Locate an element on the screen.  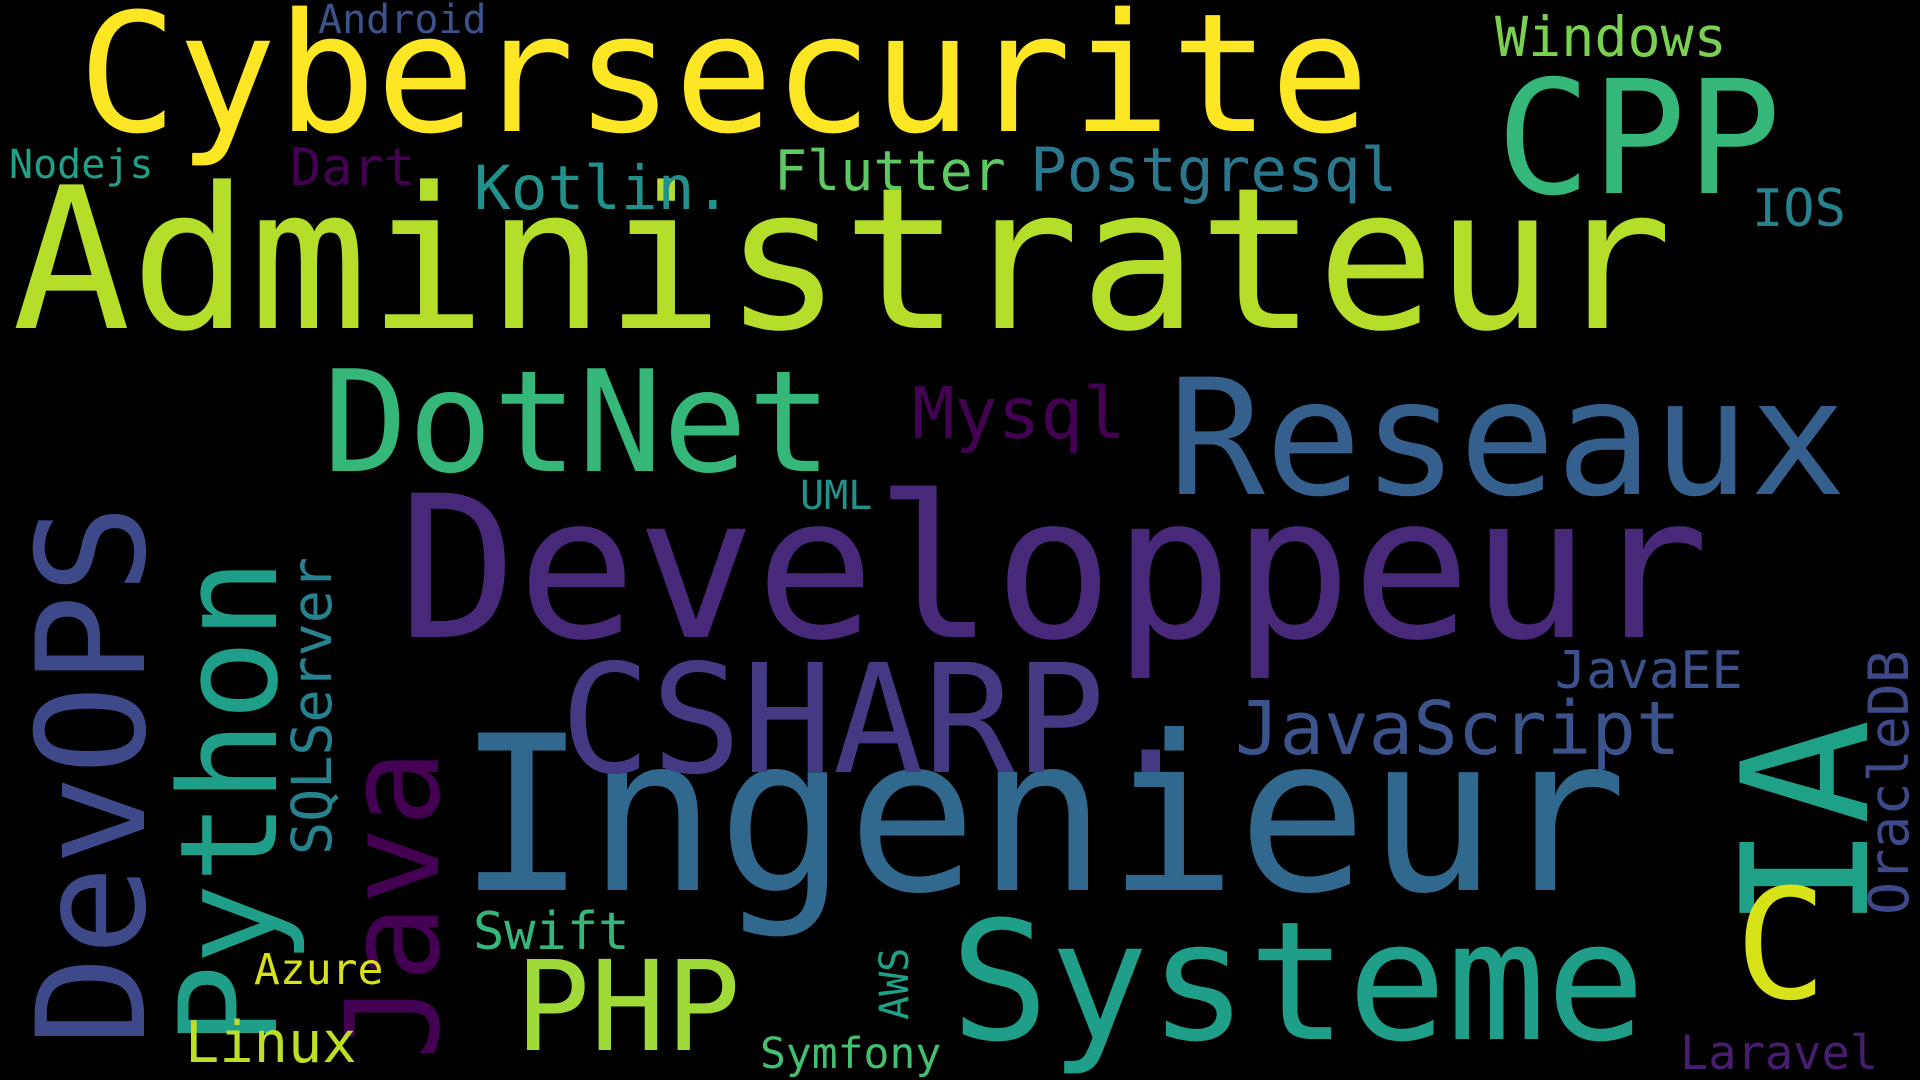
word-dotnet: DotNet is located at coordinates (578, 423).